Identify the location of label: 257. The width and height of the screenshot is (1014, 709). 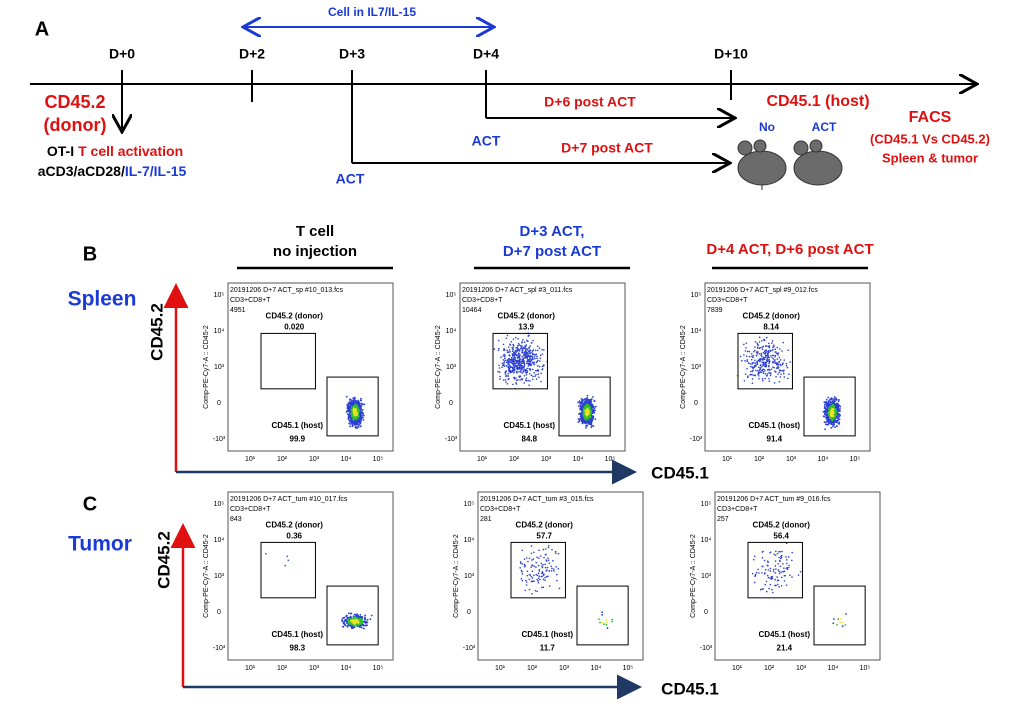
(723, 519).